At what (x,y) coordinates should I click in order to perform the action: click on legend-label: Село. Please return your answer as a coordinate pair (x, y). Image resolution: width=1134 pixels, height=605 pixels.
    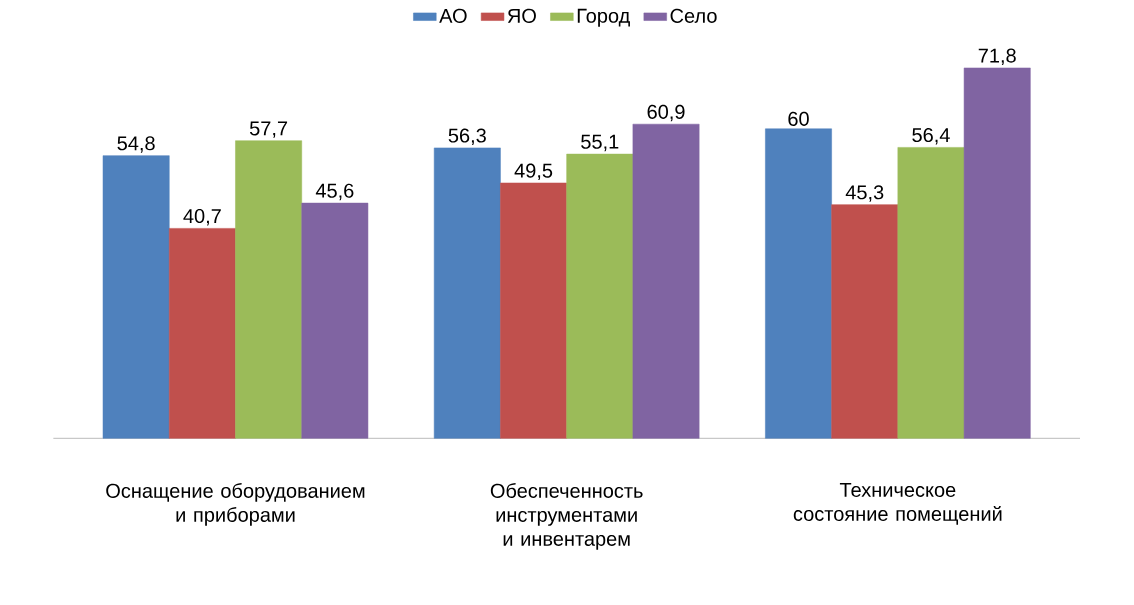
    Looking at the image, I should click on (693, 15).